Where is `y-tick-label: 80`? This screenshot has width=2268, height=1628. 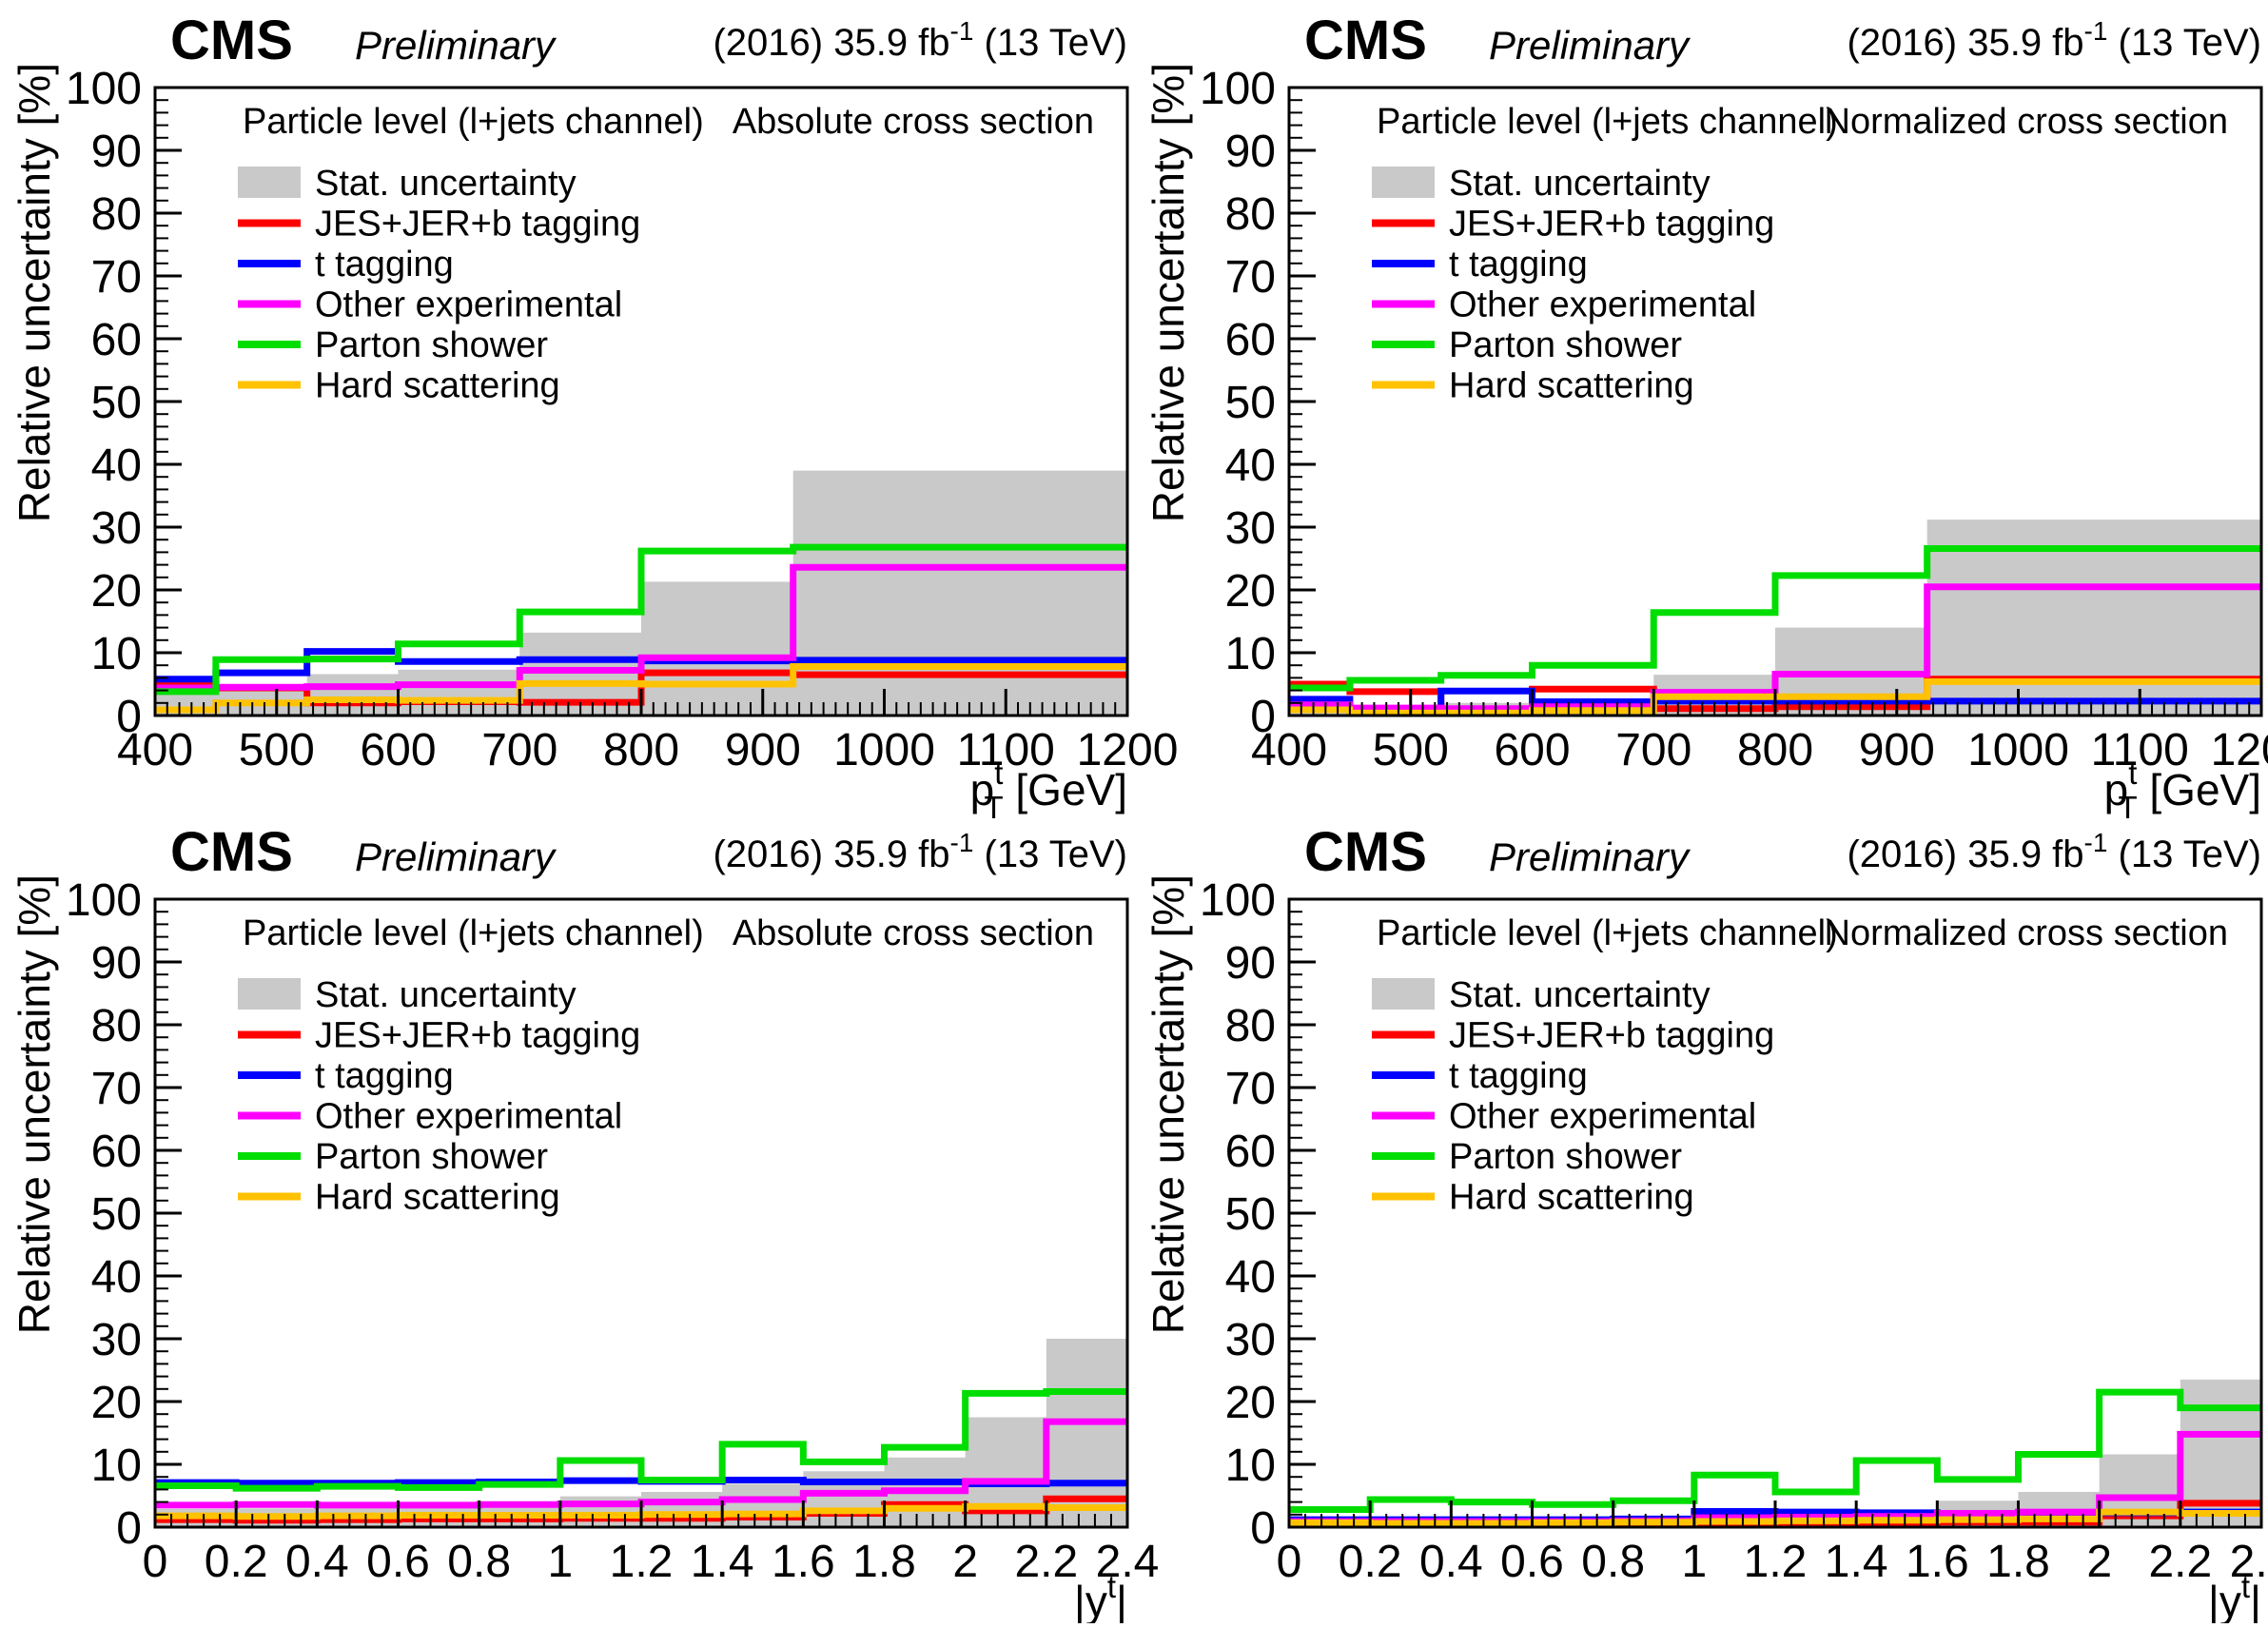 y-tick-label: 80 is located at coordinates (116, 215).